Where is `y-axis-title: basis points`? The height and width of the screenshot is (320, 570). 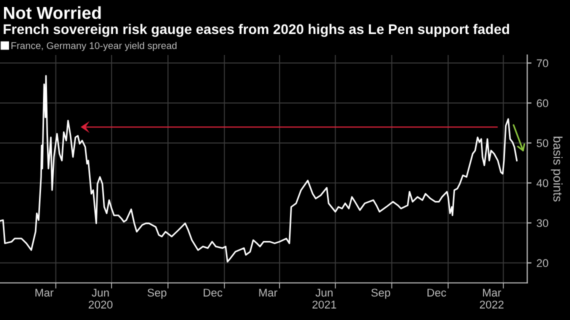 y-axis-title: basis points is located at coordinates (556, 169).